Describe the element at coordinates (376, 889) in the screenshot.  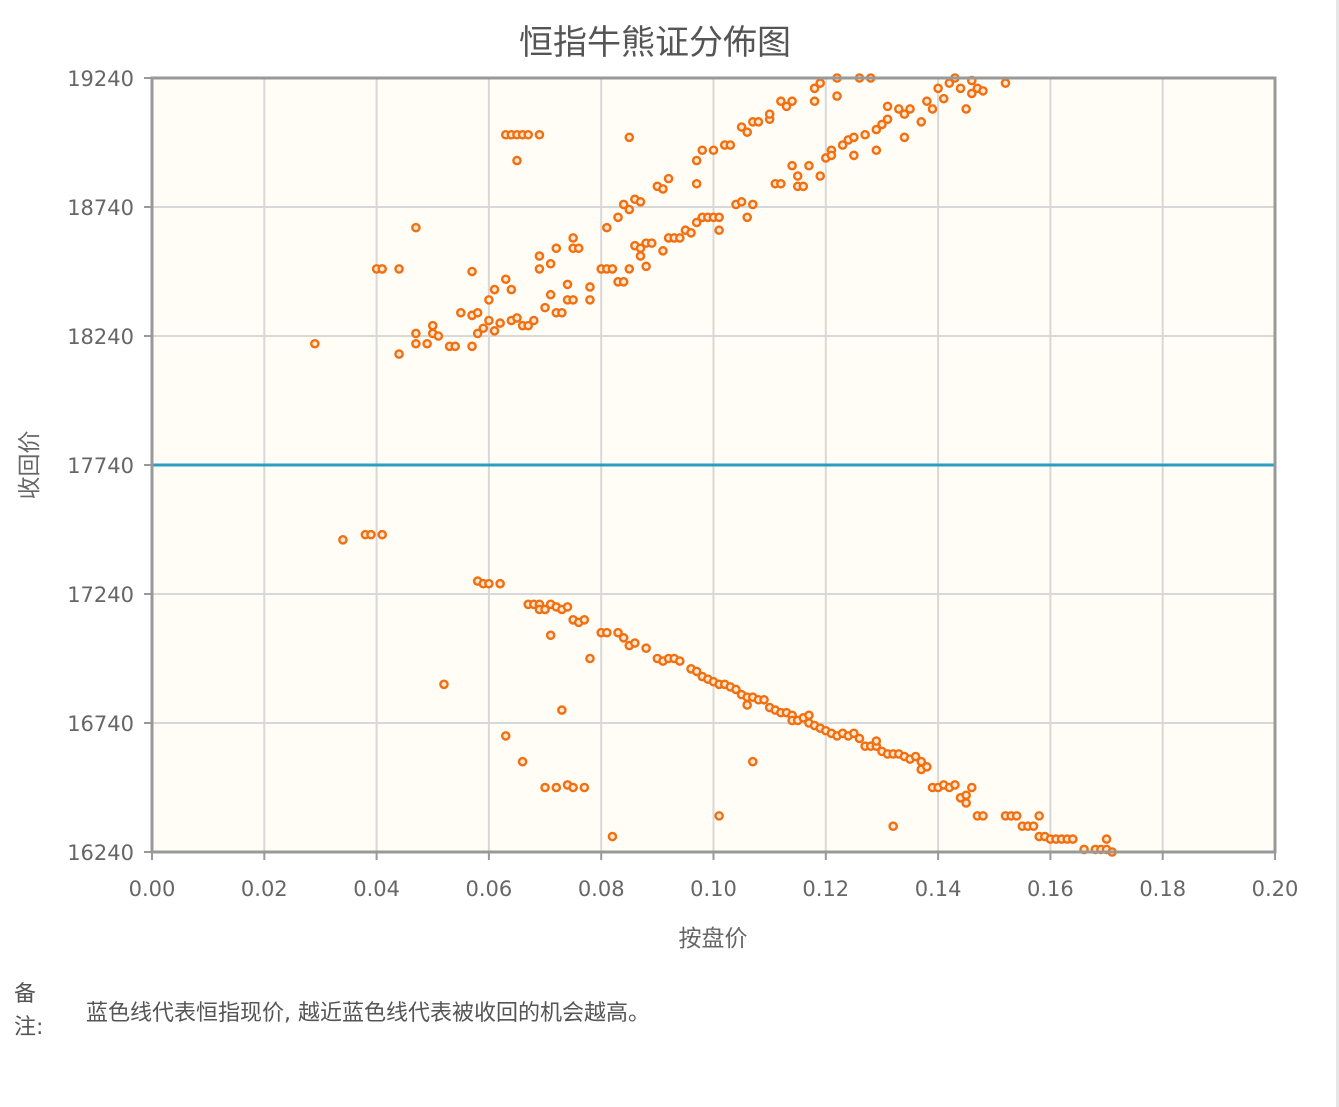
I see `x-tick-label: 0.04` at that location.